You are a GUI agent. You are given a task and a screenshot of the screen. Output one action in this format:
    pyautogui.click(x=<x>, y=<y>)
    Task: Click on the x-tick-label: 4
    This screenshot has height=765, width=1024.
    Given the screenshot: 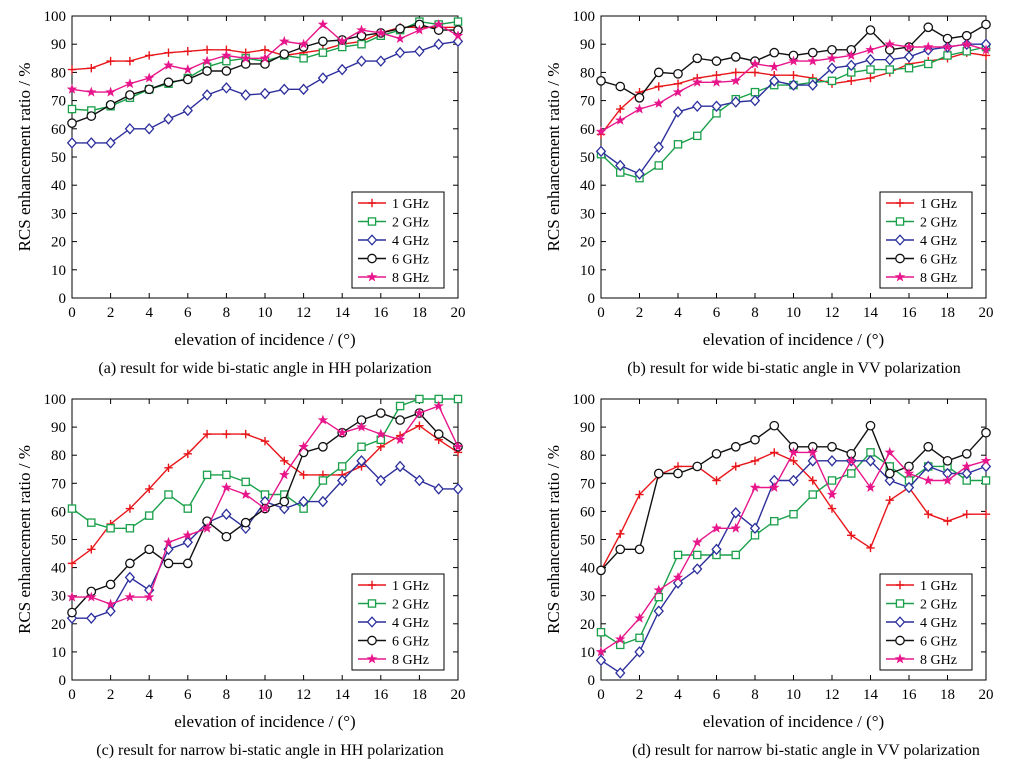 What is the action you would take?
    pyautogui.click(x=149, y=313)
    